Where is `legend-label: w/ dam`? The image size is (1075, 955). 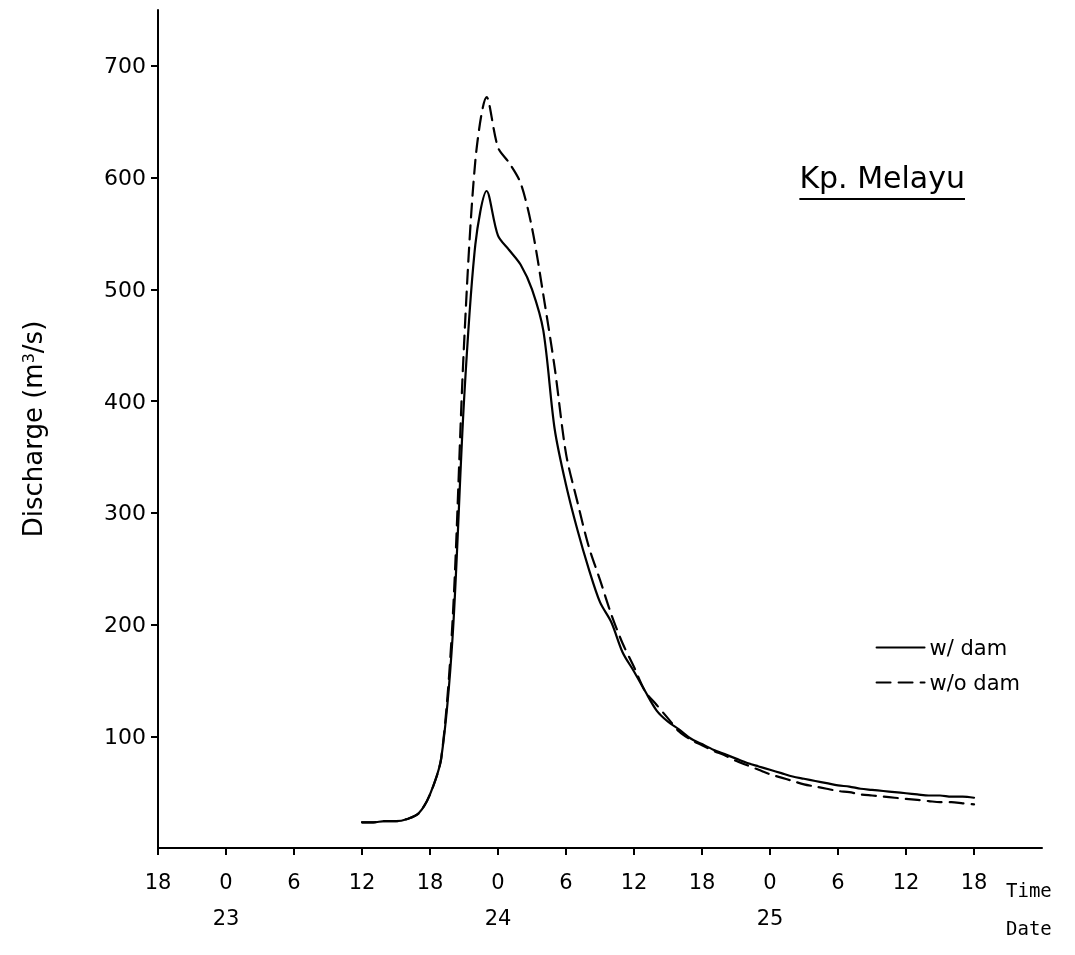
legend-label: w/ dam is located at coordinates (968, 647).